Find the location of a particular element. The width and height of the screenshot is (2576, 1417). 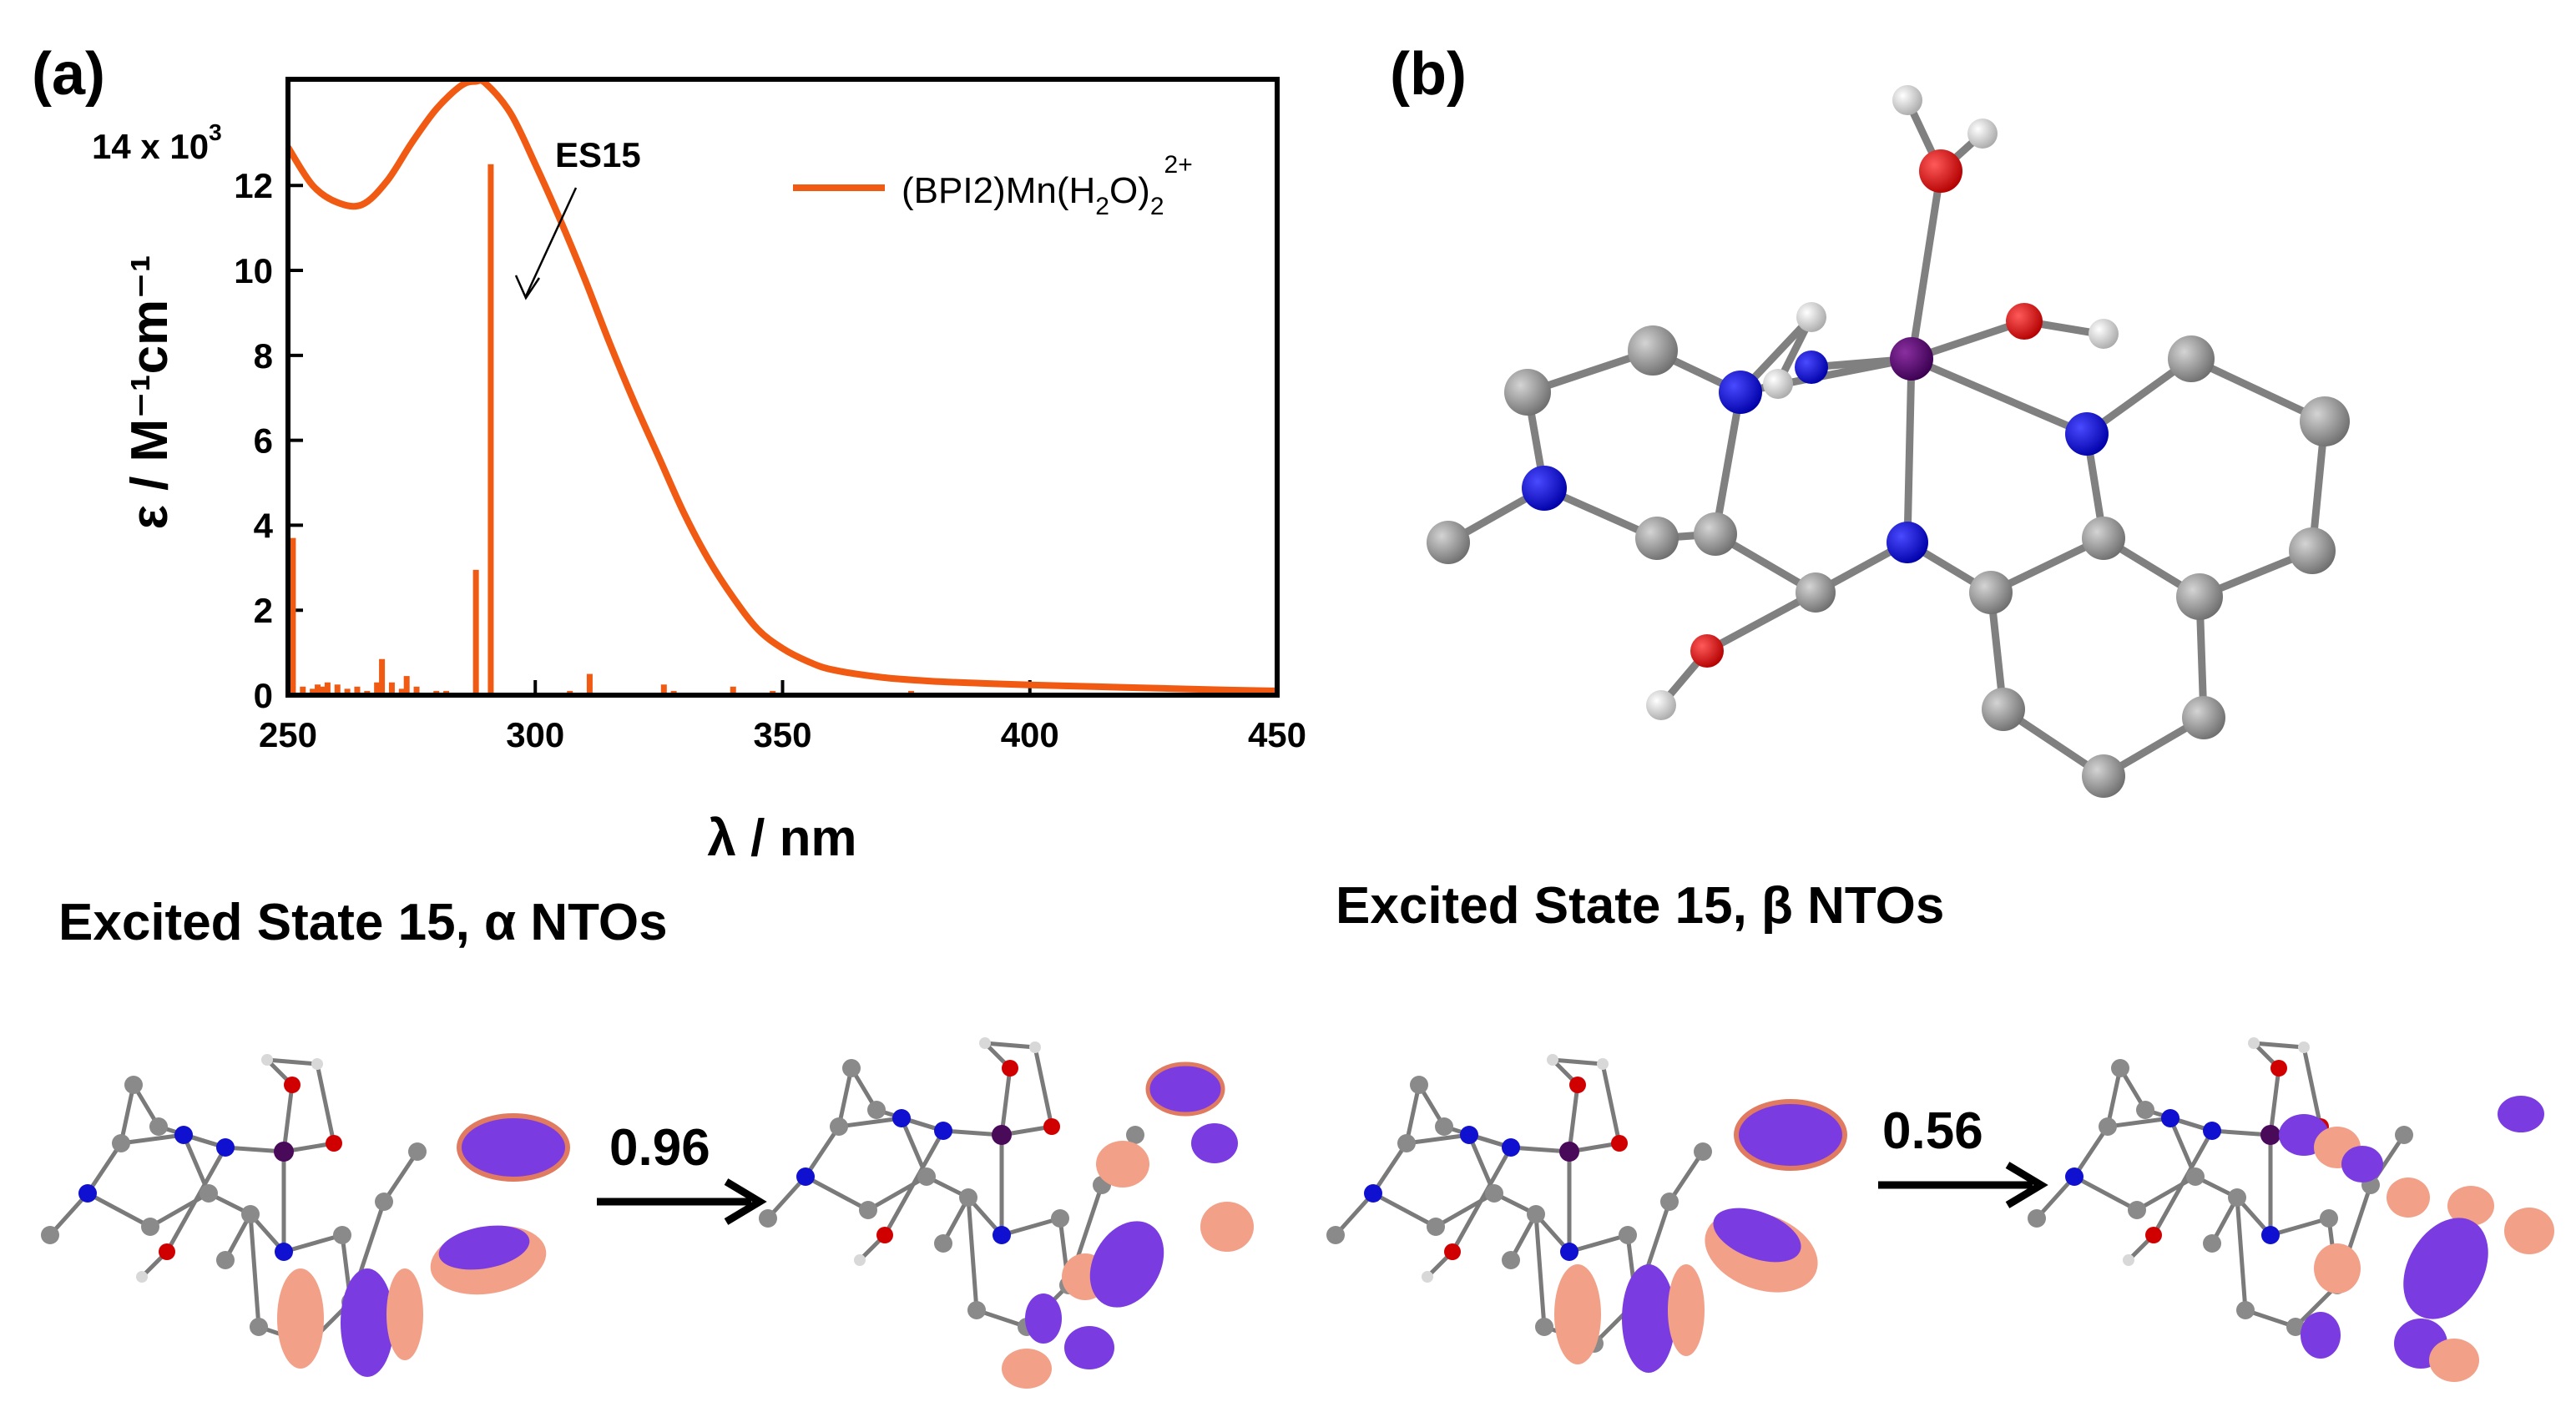

panel-b-label: (b) is located at coordinates (1428, 74).